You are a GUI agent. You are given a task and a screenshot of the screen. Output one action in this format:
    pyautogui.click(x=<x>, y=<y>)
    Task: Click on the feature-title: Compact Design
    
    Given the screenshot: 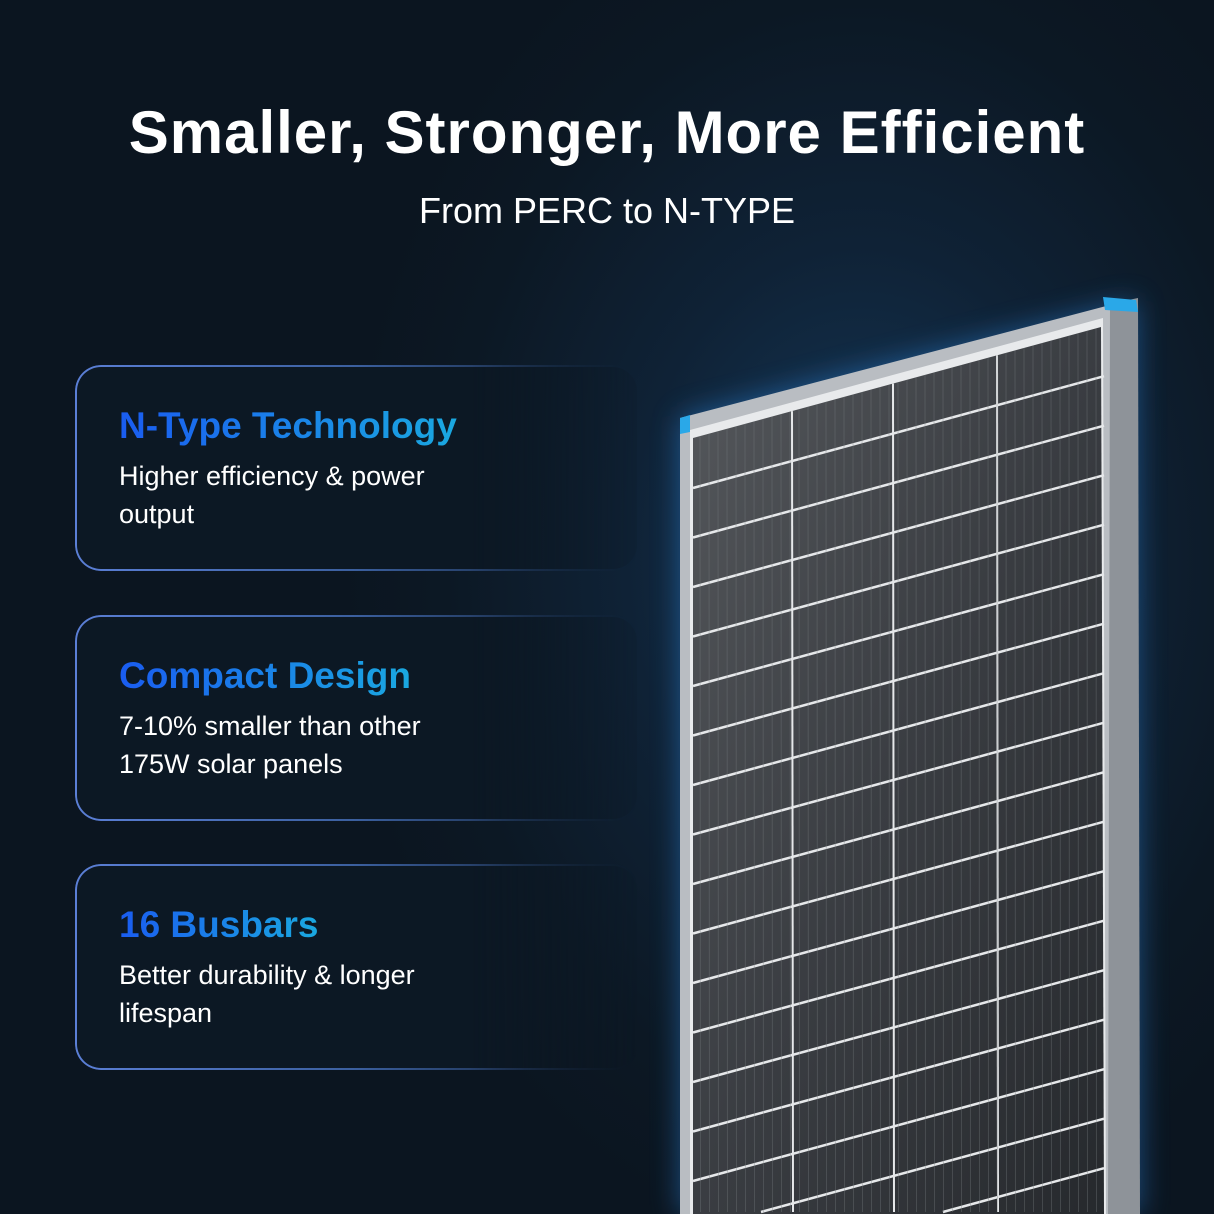 What is the action you would take?
    pyautogui.click(x=265, y=675)
    